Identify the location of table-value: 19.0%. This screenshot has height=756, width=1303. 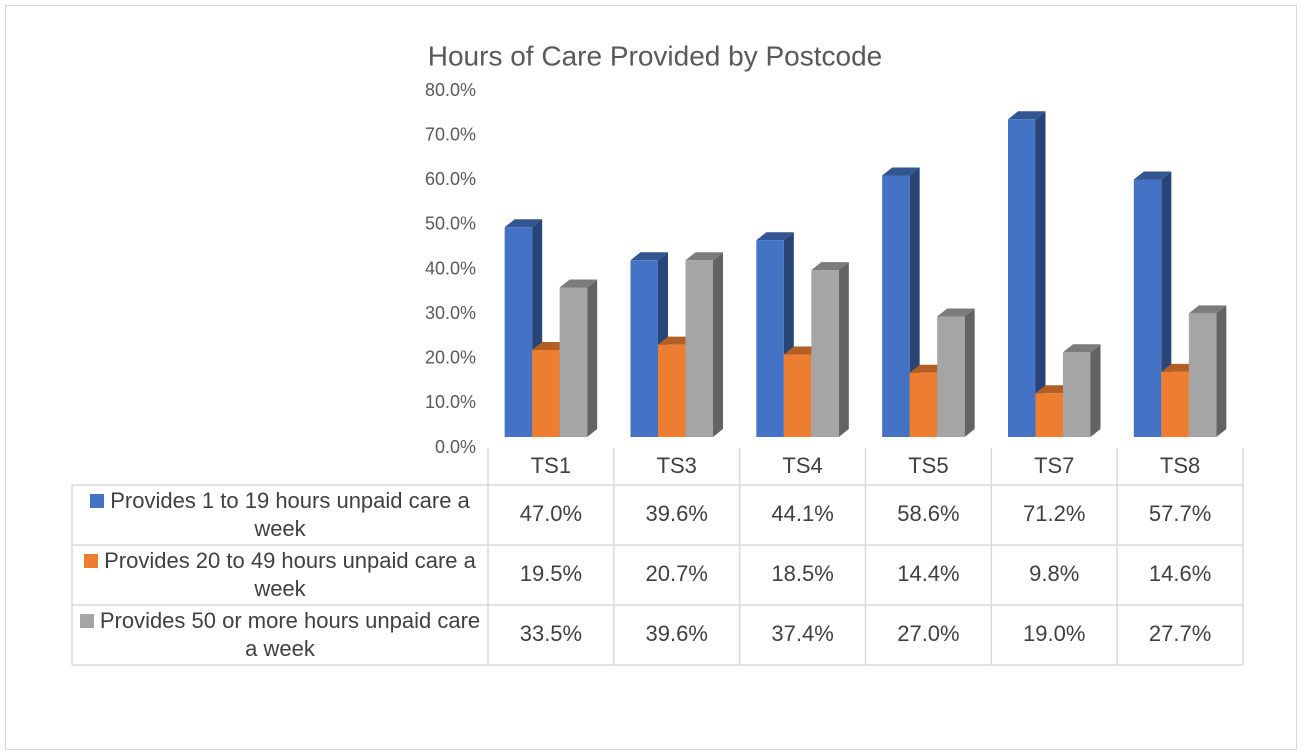
(1054, 633).